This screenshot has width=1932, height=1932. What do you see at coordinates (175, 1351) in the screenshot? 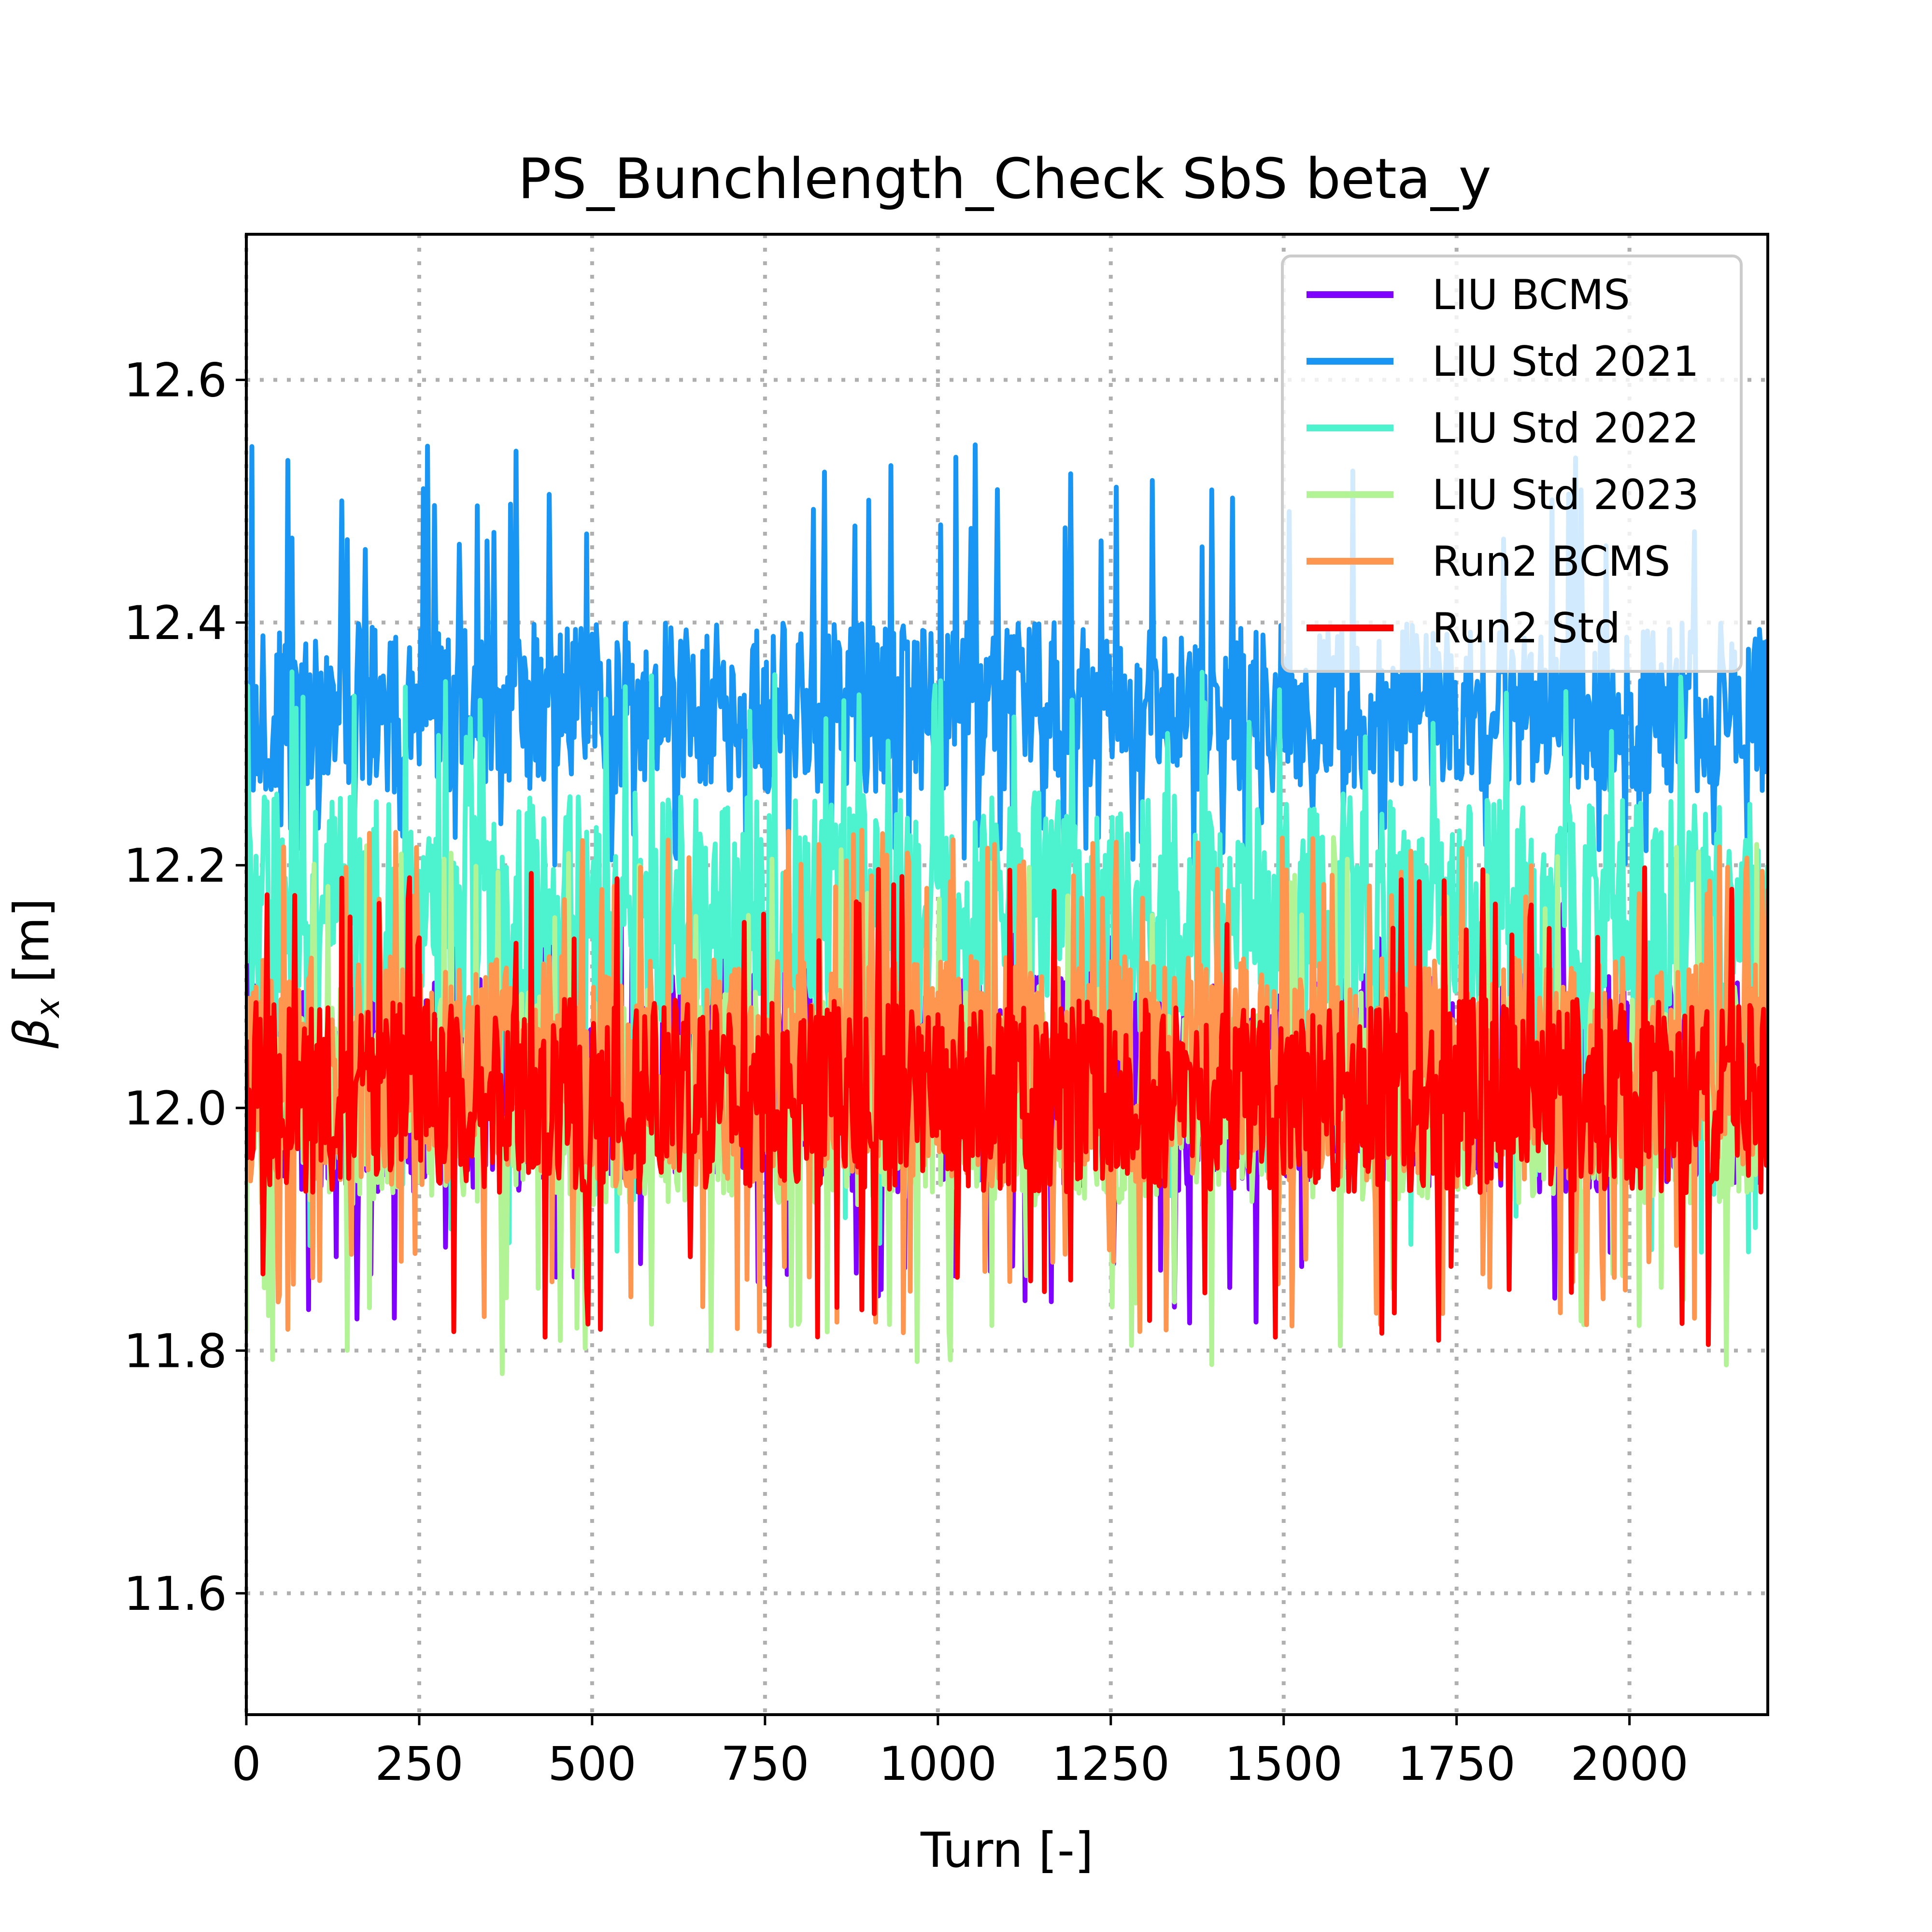
I see `y-tick-label: 11.8` at bounding box center [175, 1351].